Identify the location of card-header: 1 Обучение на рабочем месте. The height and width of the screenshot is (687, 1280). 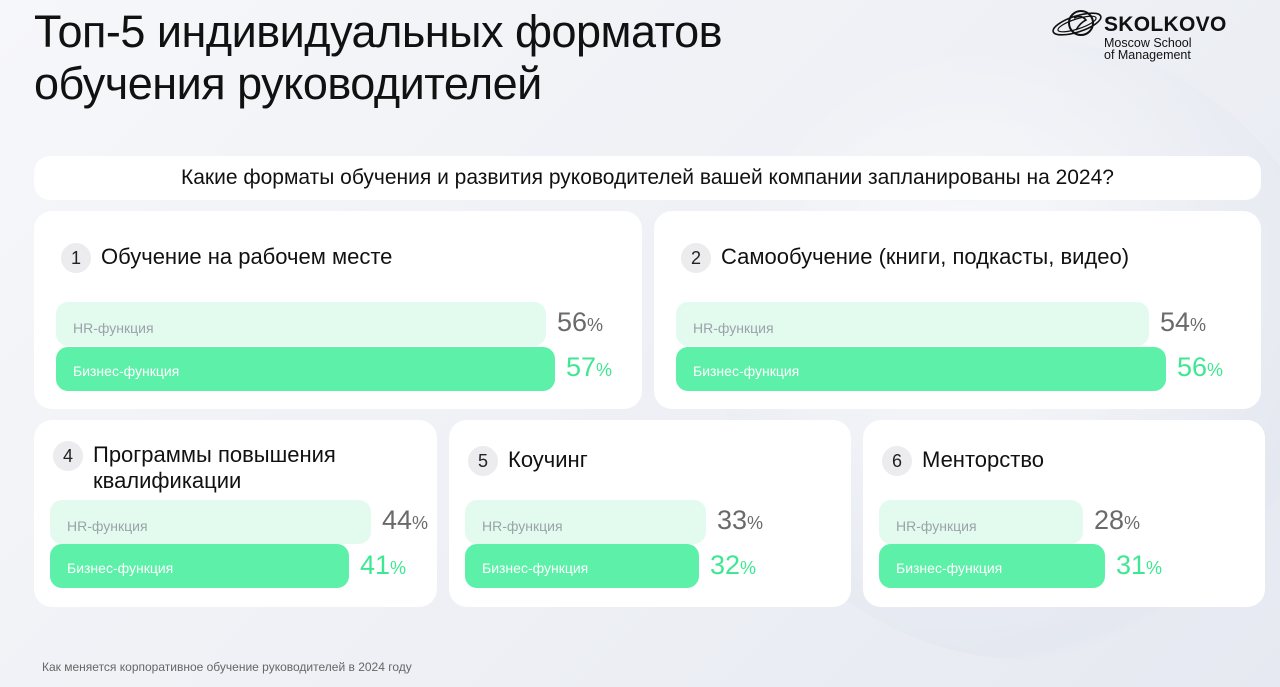
(226, 258).